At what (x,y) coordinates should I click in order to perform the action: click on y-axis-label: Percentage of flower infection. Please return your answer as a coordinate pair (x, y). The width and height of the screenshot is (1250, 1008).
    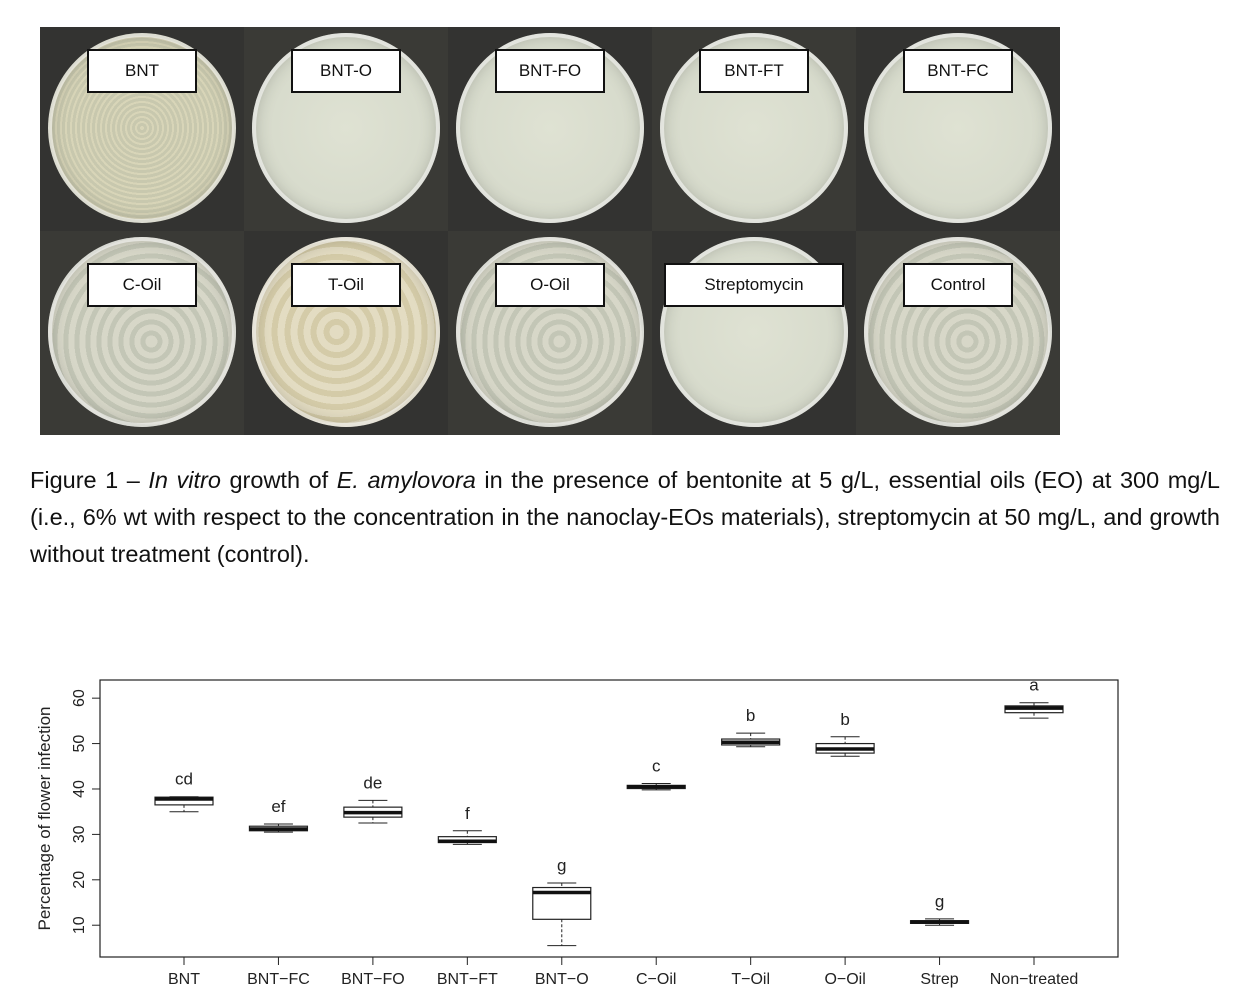
    Looking at the image, I should click on (44, 819).